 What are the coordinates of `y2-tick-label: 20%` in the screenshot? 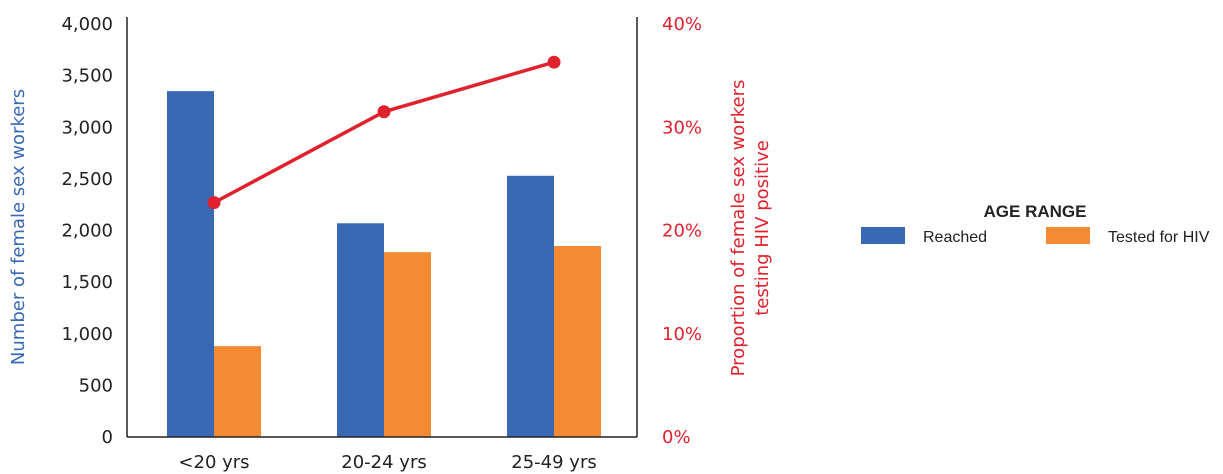 It's located at (682, 231).